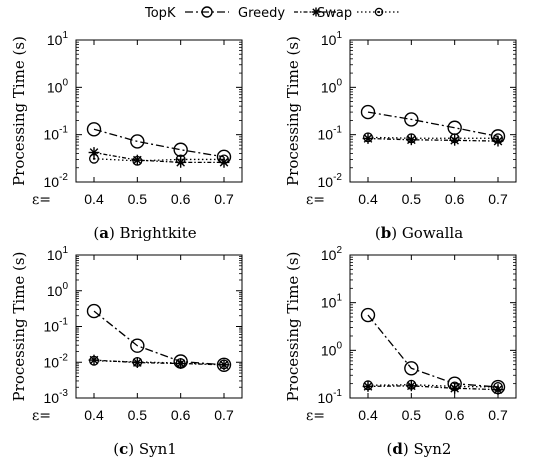  I want to click on legend: TopK Greedy Swap, so click(272, 13).